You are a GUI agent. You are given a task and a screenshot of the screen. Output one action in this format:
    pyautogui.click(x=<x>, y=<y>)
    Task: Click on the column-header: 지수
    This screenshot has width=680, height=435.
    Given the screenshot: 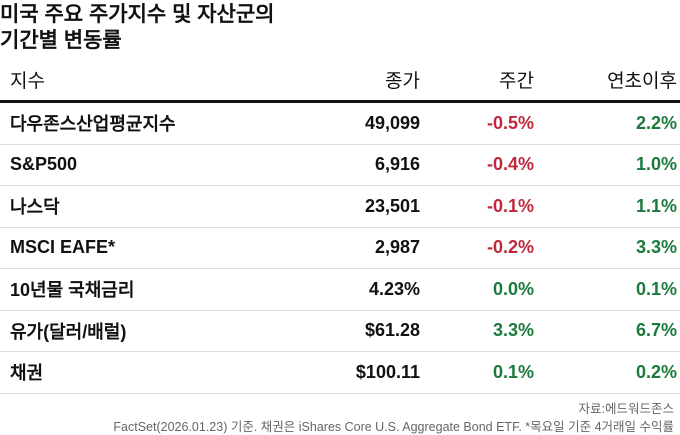 What is the action you would take?
    pyautogui.click(x=27, y=81)
    